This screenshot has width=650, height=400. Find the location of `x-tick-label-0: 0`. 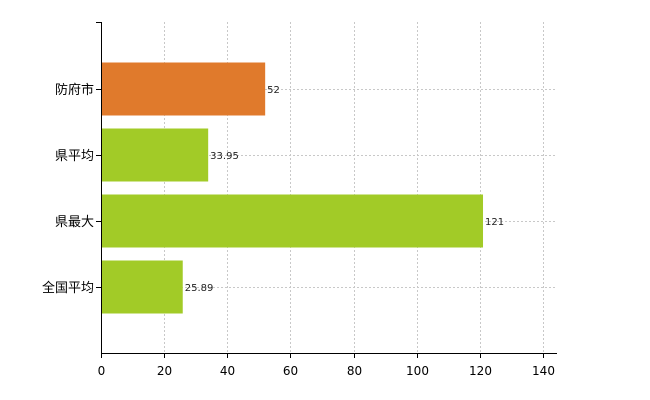

x-tick-label-0: 0 is located at coordinates (102, 371).